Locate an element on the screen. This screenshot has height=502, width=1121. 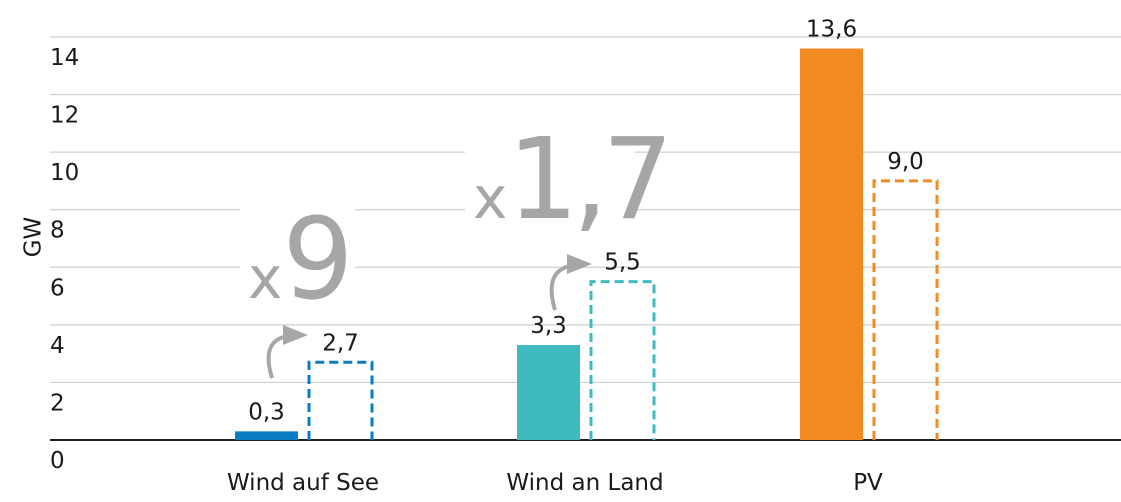
value-label: 3,3 is located at coordinates (548, 326).